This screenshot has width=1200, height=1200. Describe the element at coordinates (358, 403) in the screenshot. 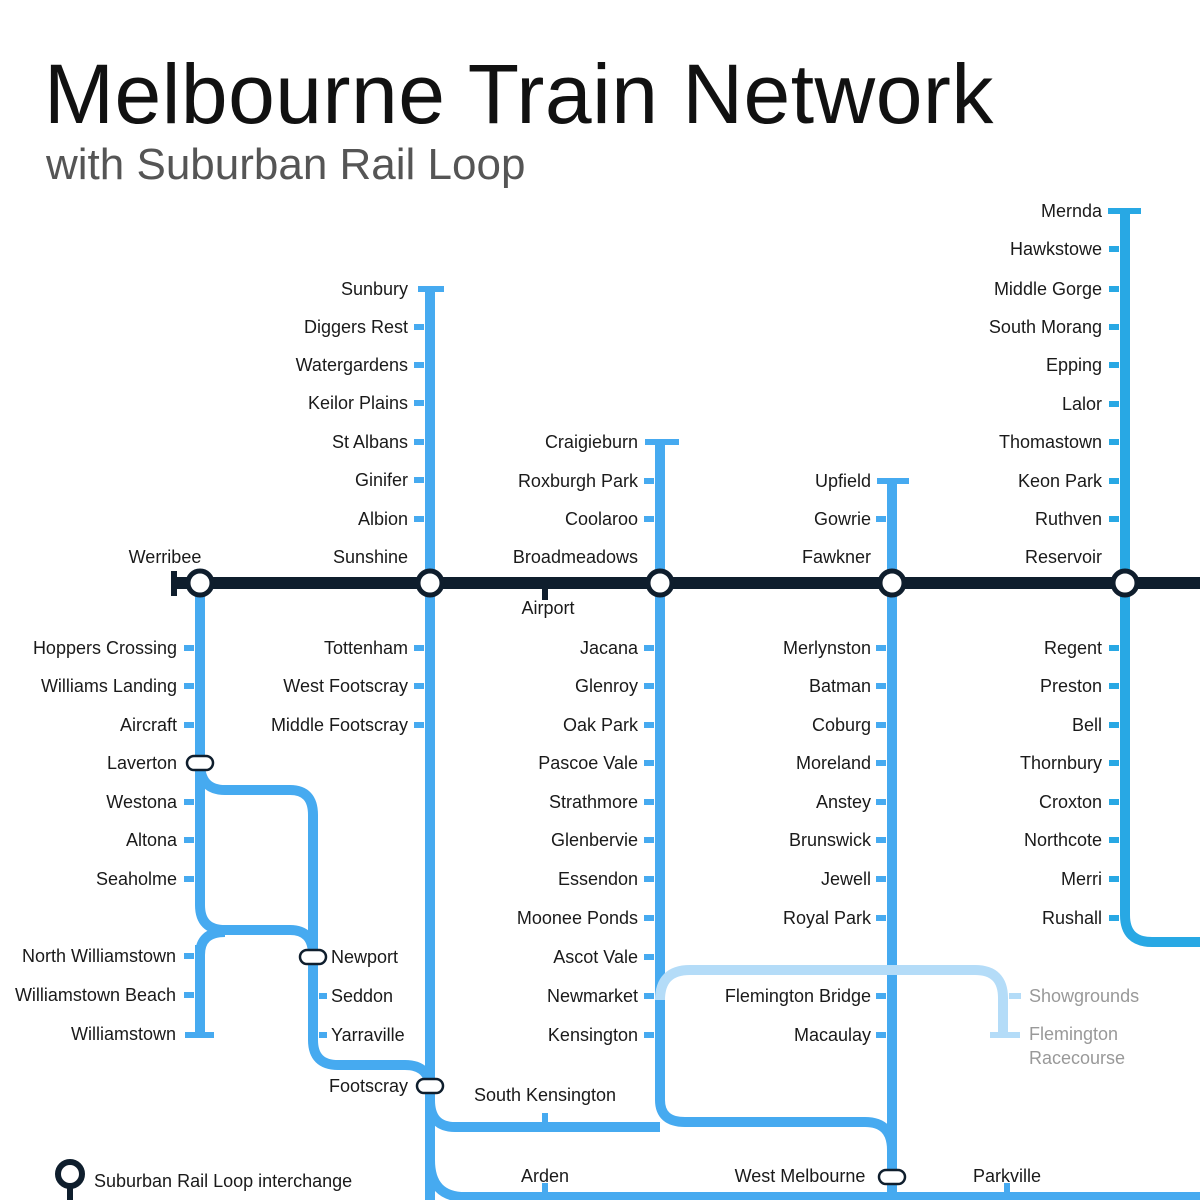

I see `station-label-keilor-plains: Keilor Plains` at that location.